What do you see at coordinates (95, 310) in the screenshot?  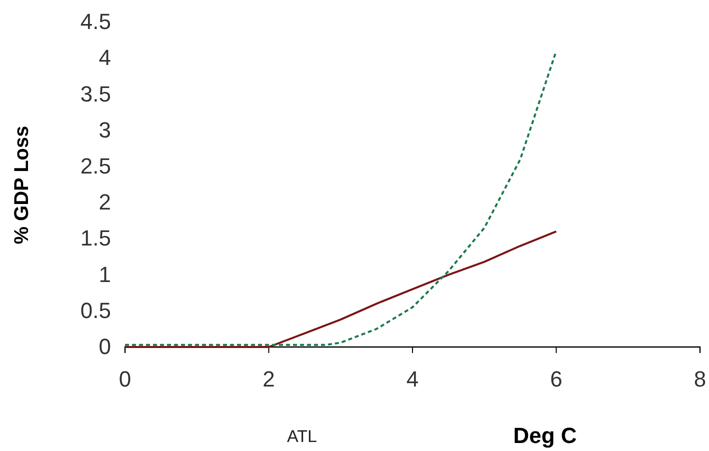 I see `y-tick-label: 0.5` at bounding box center [95, 310].